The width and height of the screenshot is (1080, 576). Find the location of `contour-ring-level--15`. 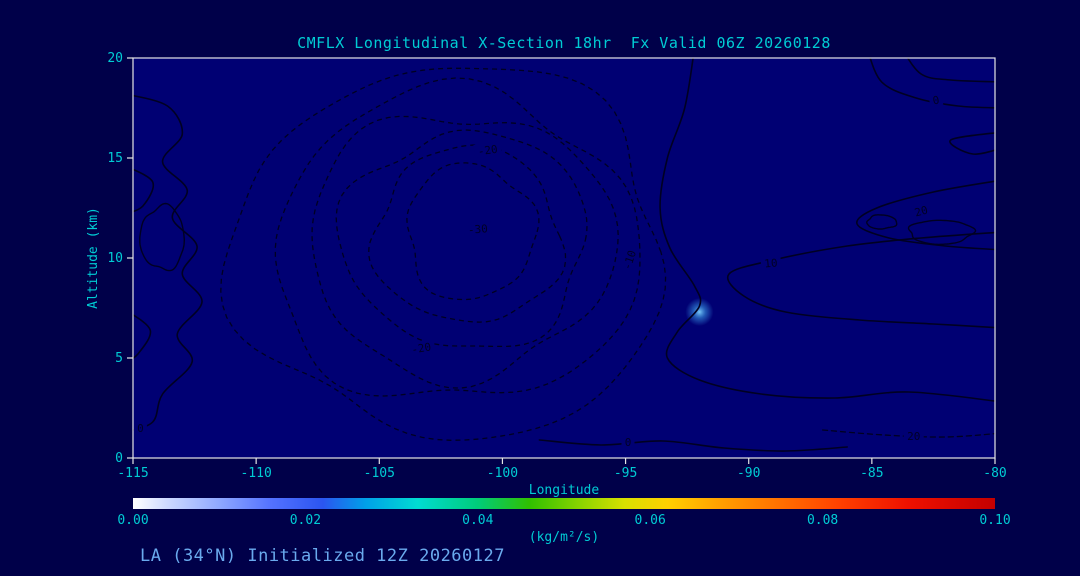

contour-ring-level--15 is located at coordinates (465, 252).